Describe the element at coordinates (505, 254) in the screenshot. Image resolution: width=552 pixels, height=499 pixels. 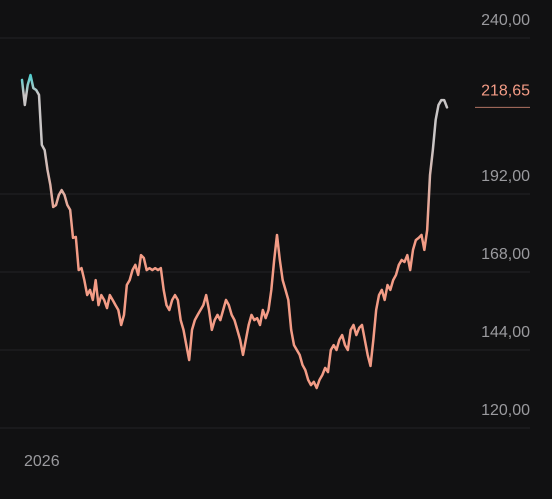
I see `y-tick-label: 168,00` at that location.